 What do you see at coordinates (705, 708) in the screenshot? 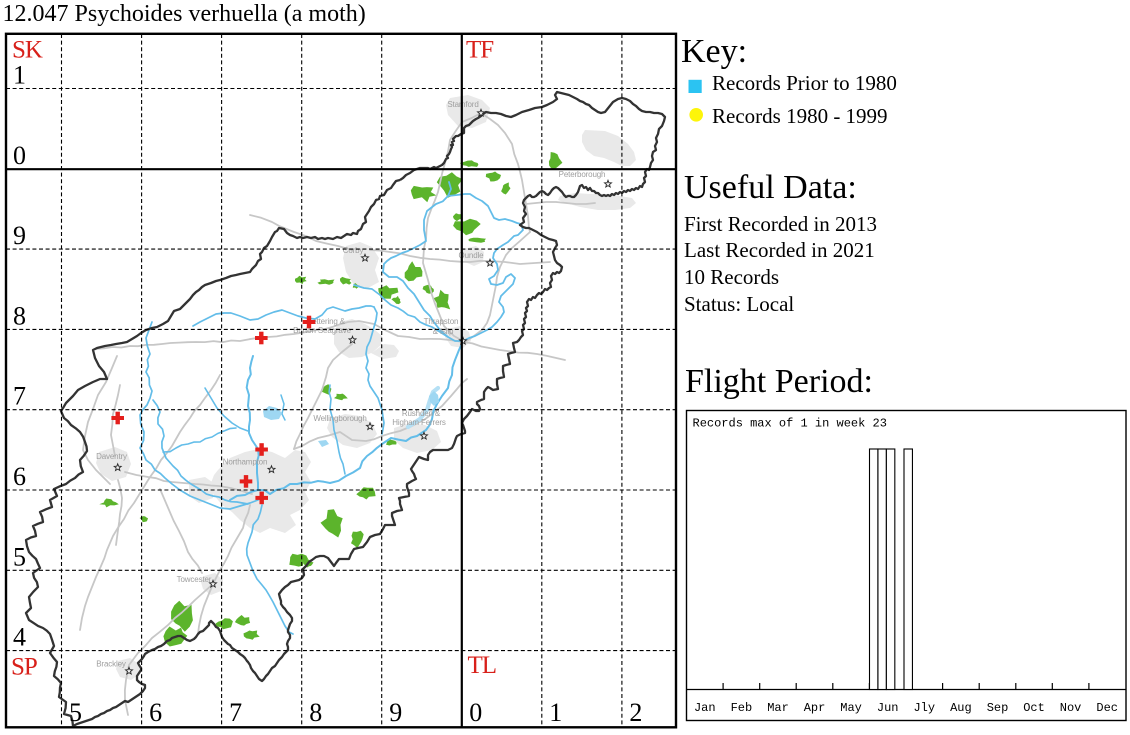
I see `svg-text: Jan` at bounding box center [705, 708].